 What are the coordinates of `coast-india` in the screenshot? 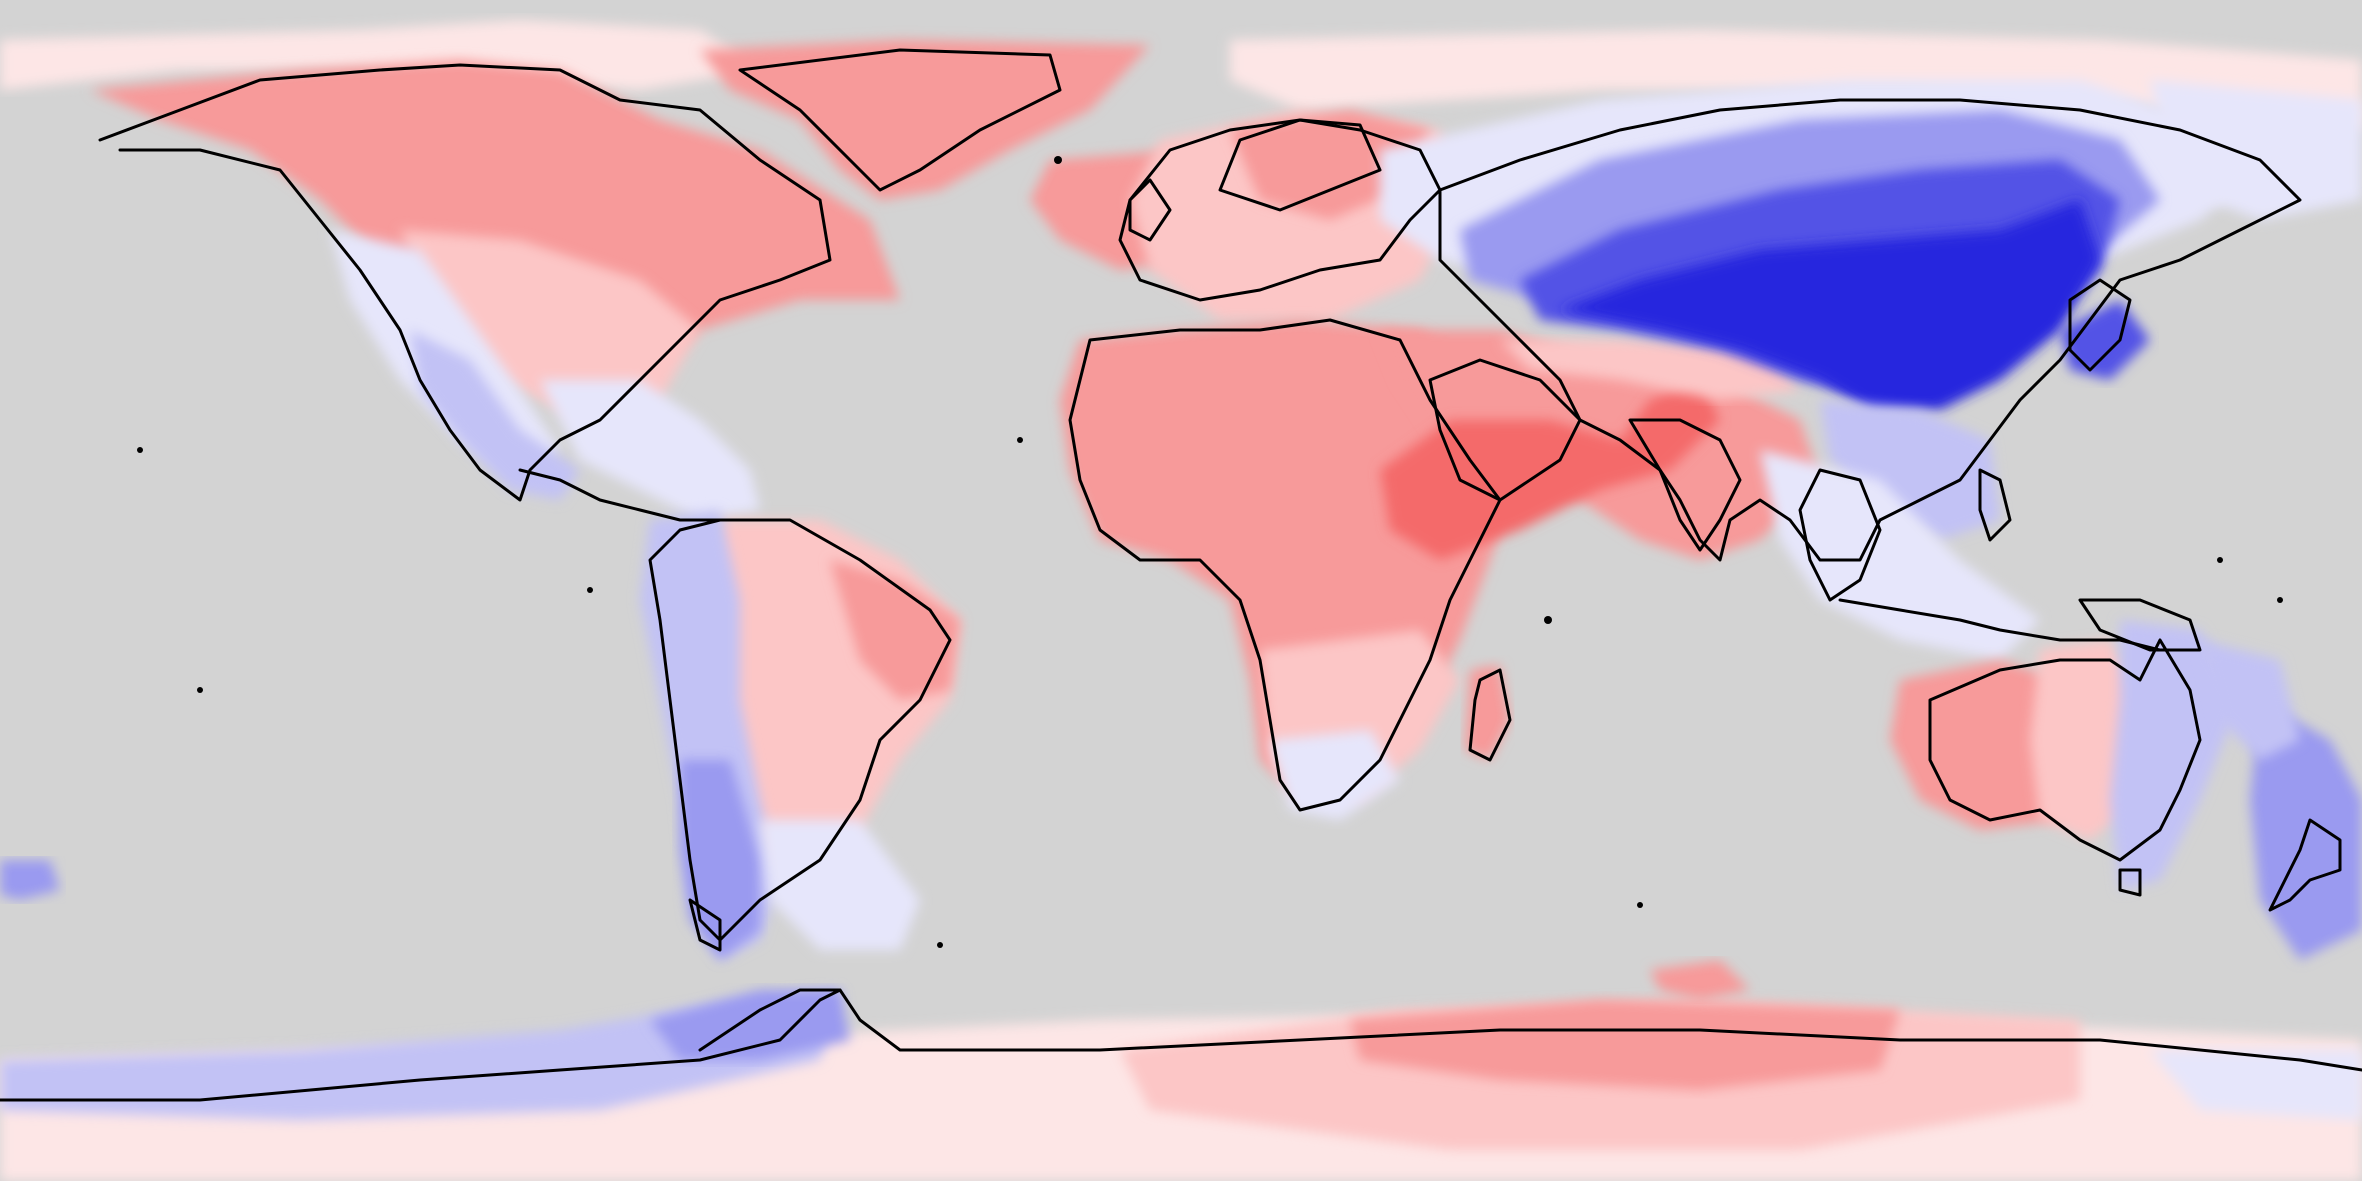 It's located at (1685, 485).